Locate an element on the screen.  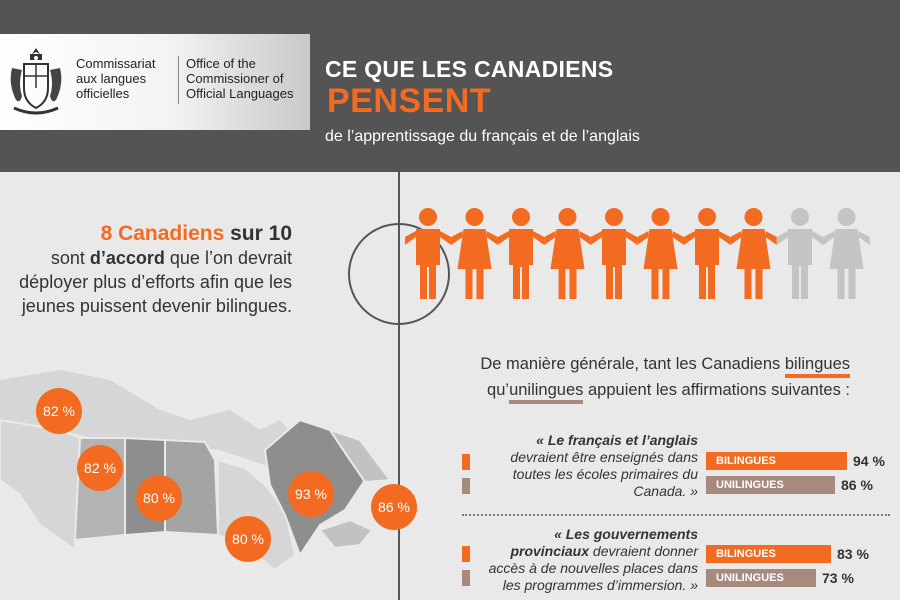
statement-1-bold: « Le français et l’anglais is located at coordinates (617, 440).